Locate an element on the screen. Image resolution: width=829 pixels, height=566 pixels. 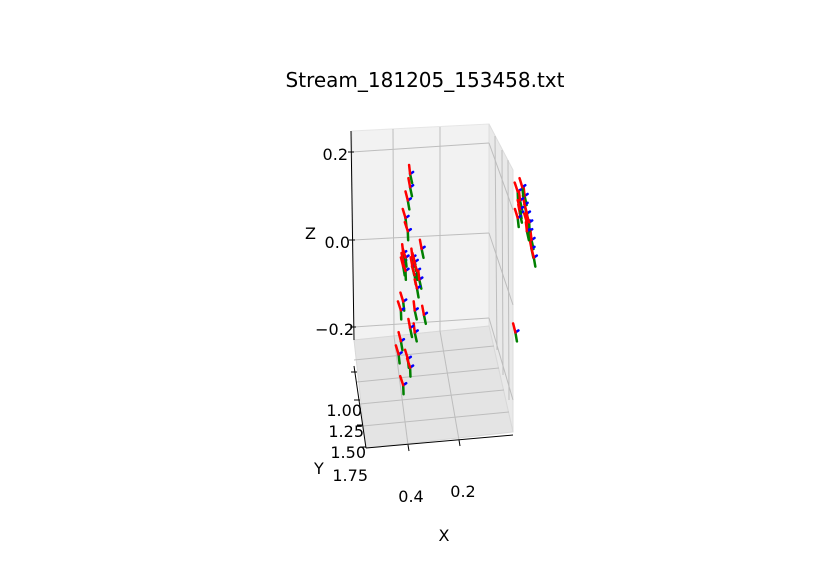
y-axis-line is located at coordinates (360, 407).